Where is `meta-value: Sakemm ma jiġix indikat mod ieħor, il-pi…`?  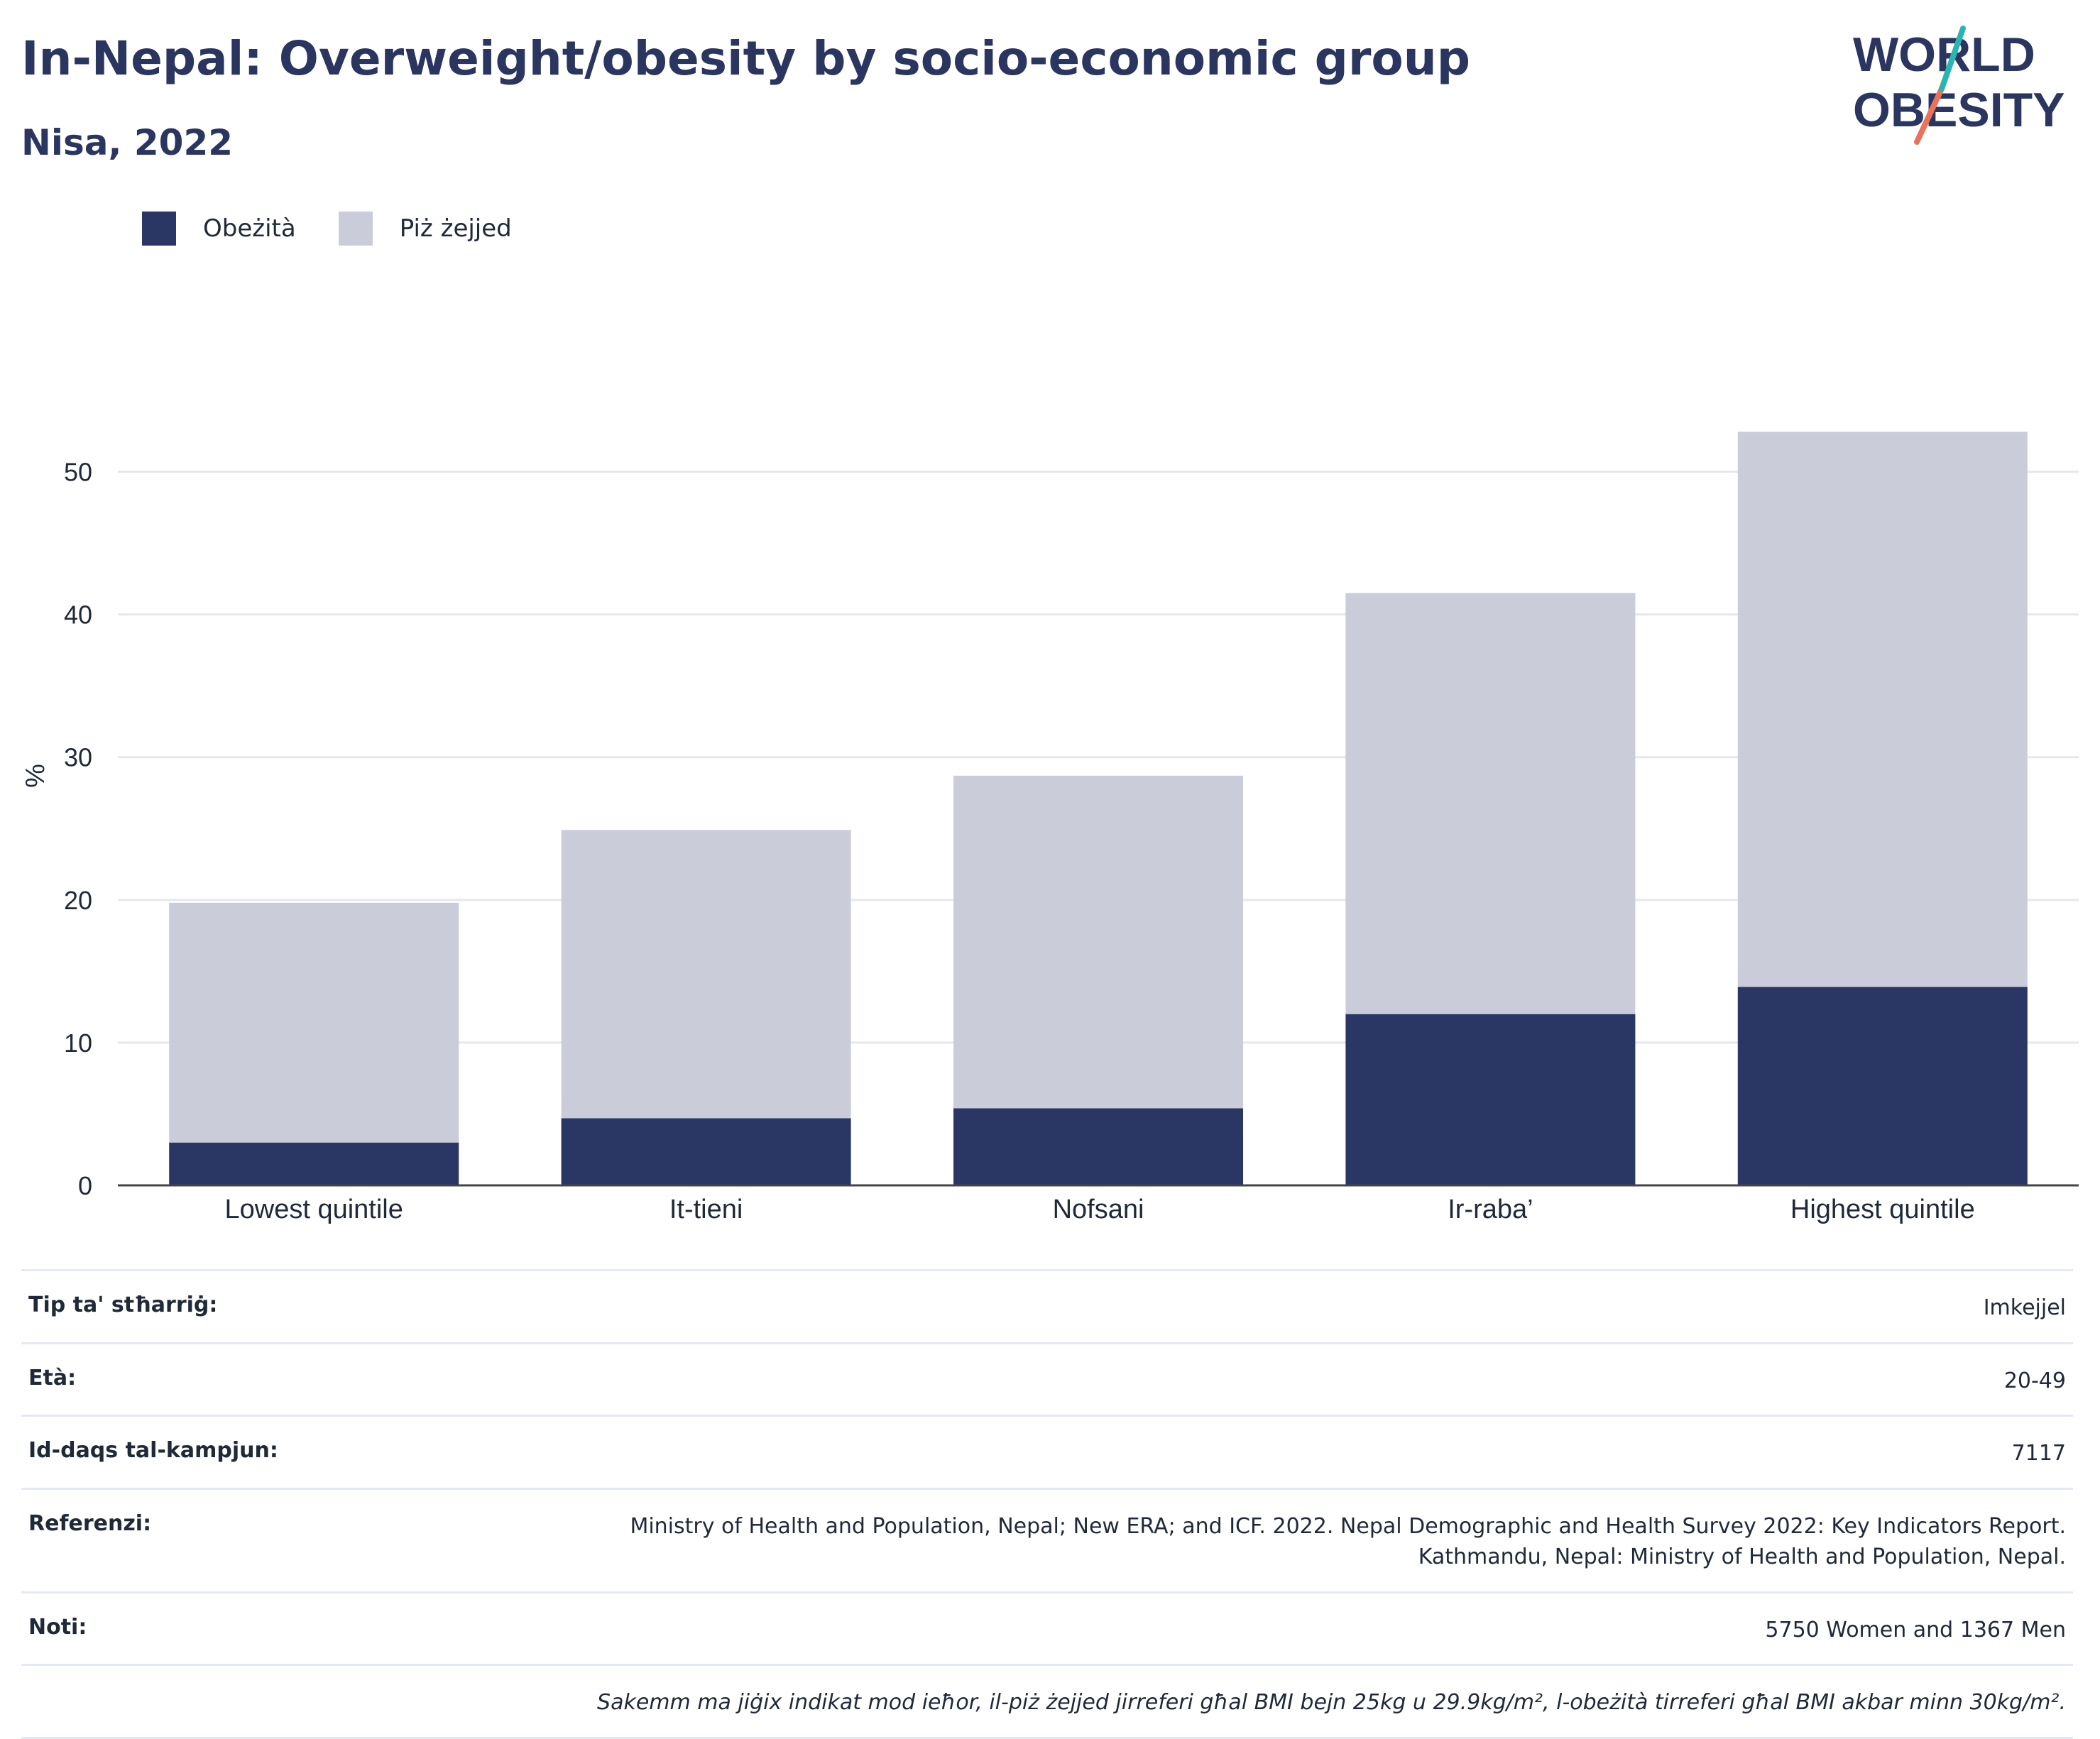 meta-value: Sakemm ma jiġix indikat mod ieħor, il-pi… is located at coordinates (1331, 1702).